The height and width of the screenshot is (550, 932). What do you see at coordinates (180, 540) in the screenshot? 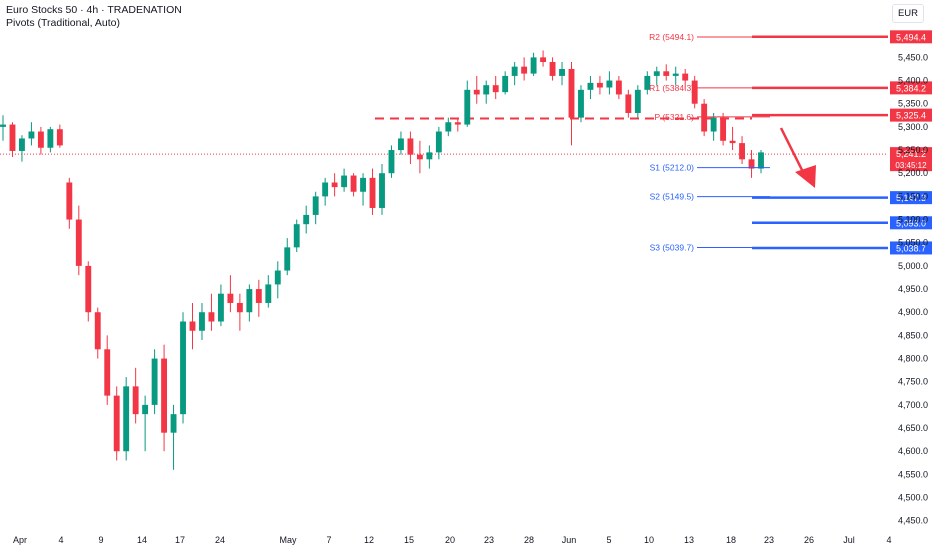
I see `x-tick-label: 17` at bounding box center [180, 540].